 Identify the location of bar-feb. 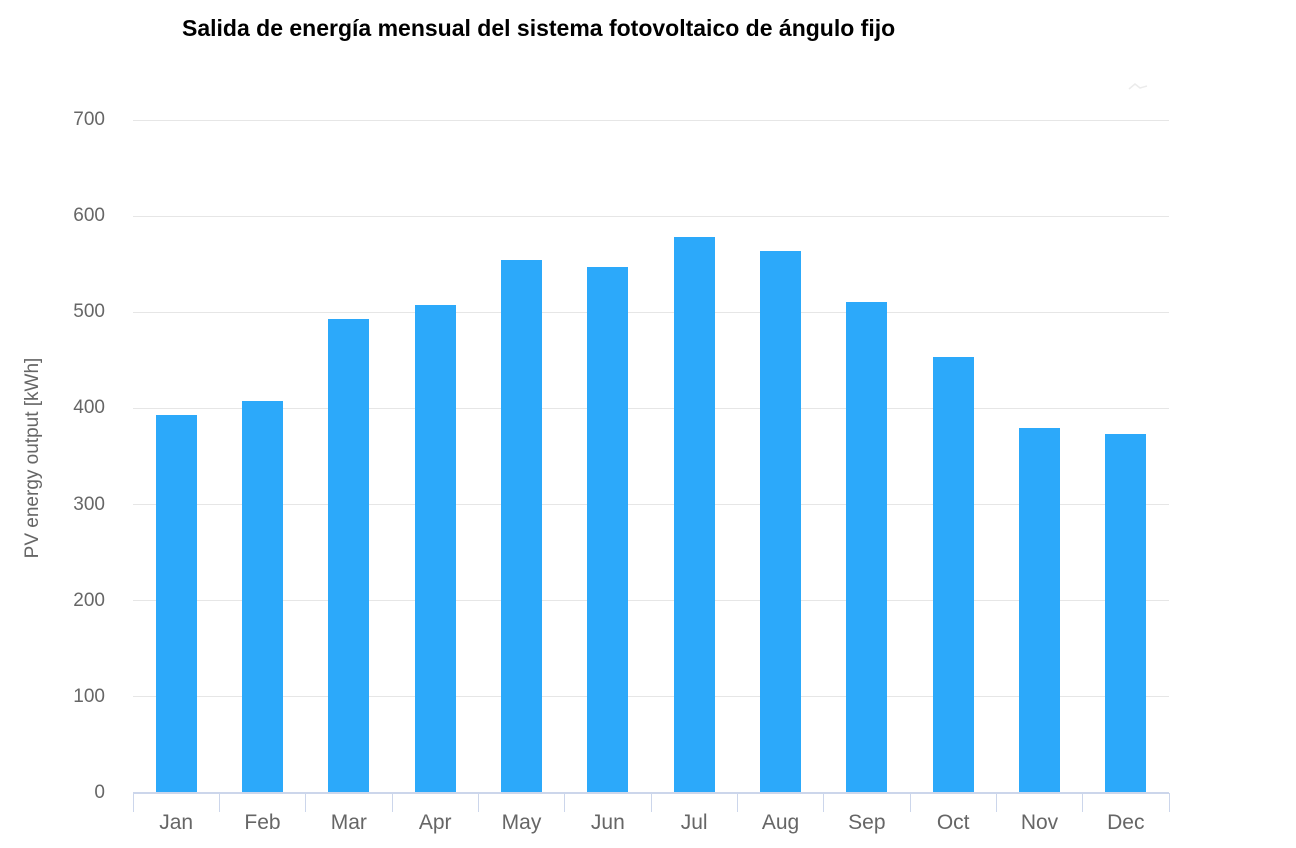
(262, 596).